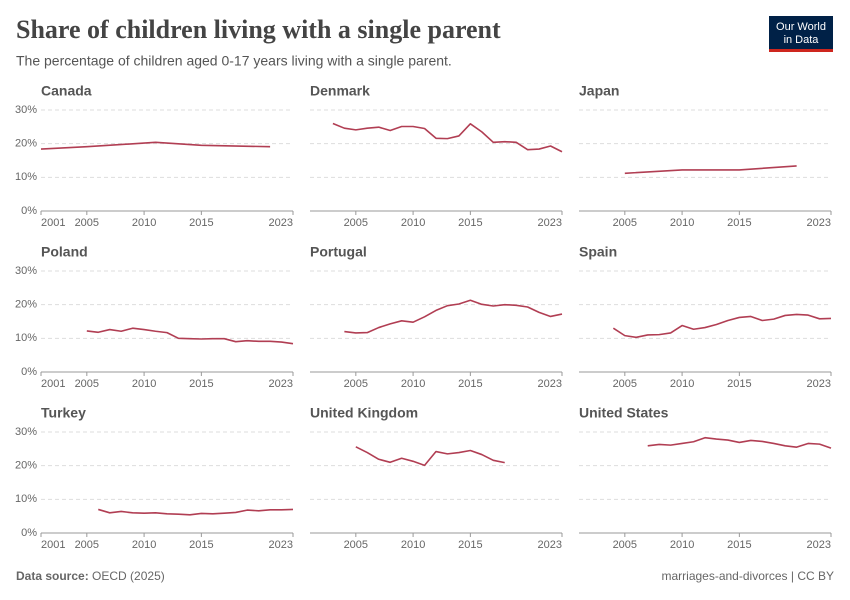  I want to click on logo-box, so click(801, 33).